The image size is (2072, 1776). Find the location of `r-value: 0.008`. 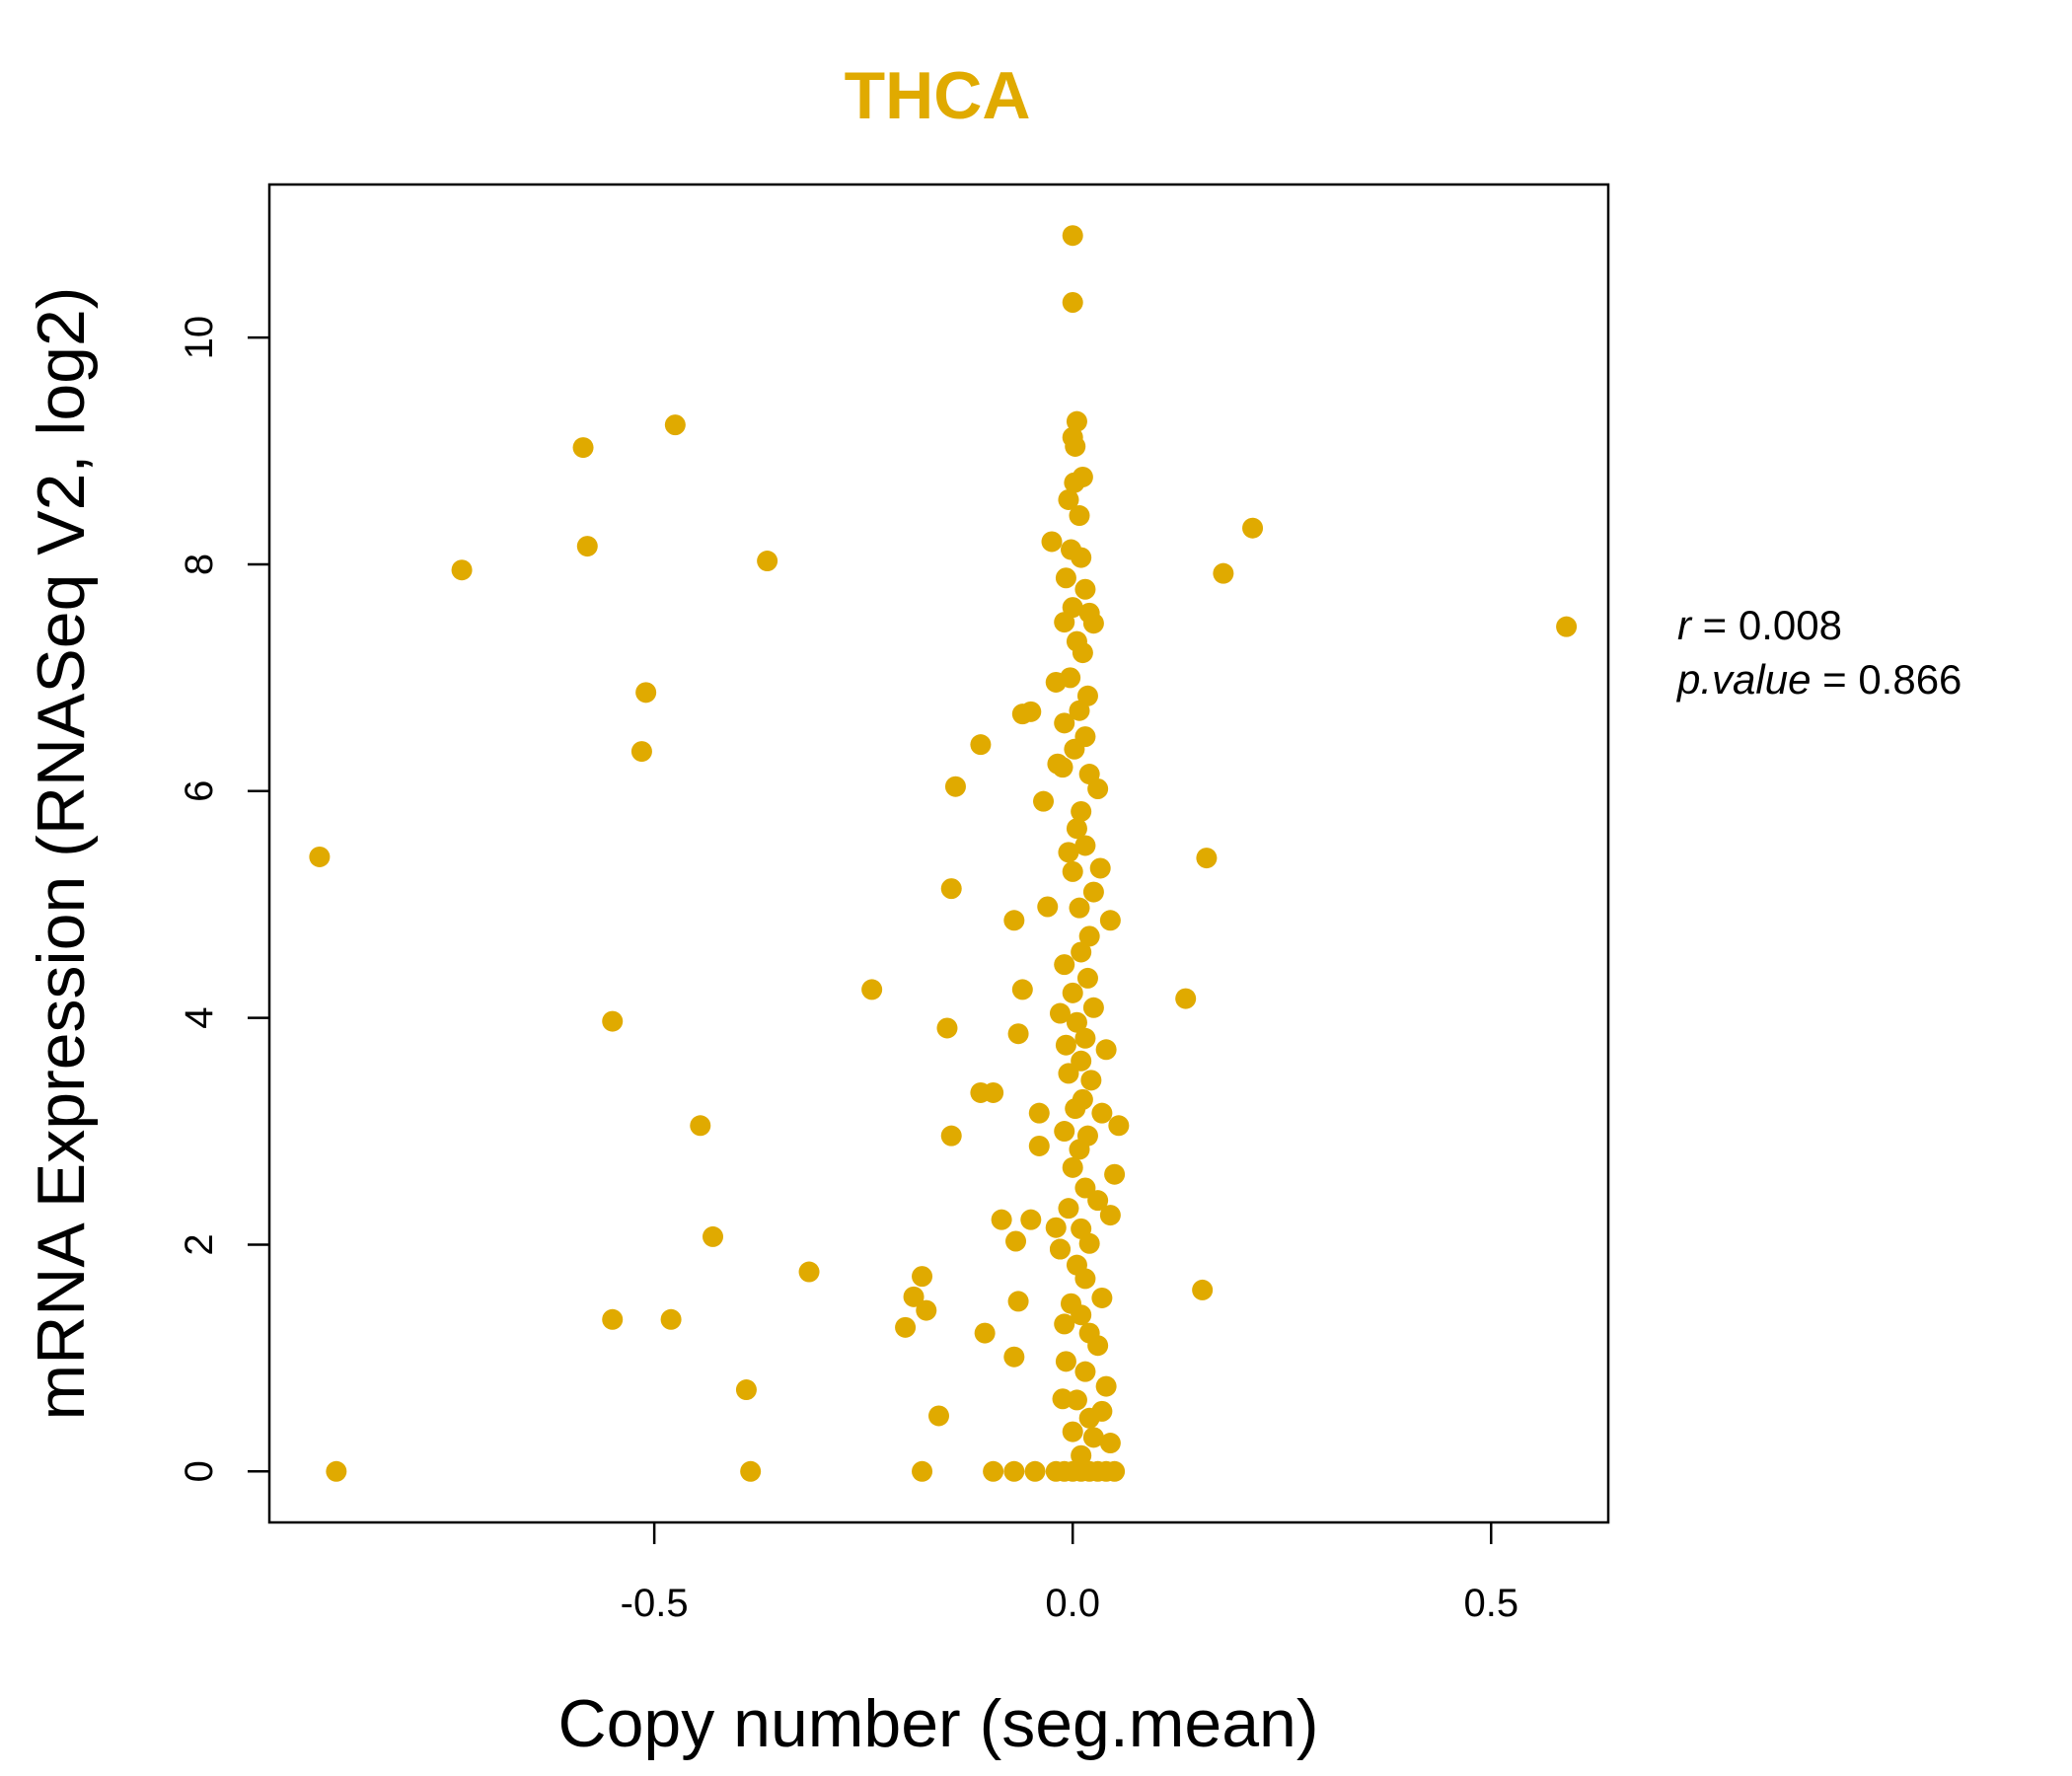

r-value: 0.008 is located at coordinates (1791, 625).